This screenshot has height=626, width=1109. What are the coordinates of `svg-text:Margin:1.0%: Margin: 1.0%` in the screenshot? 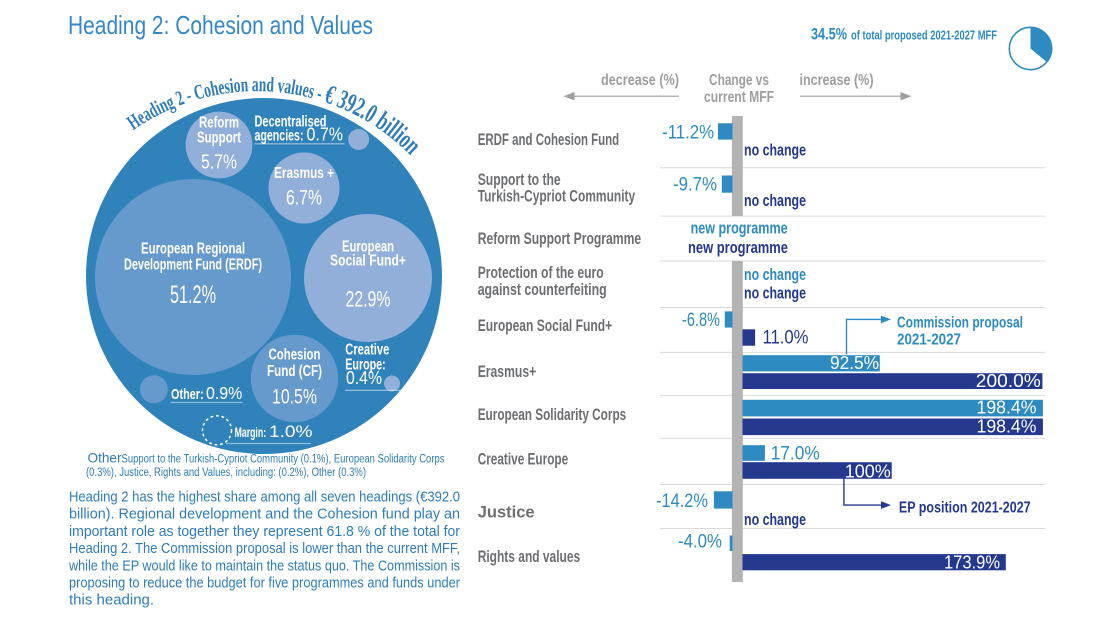 It's located at (274, 431).